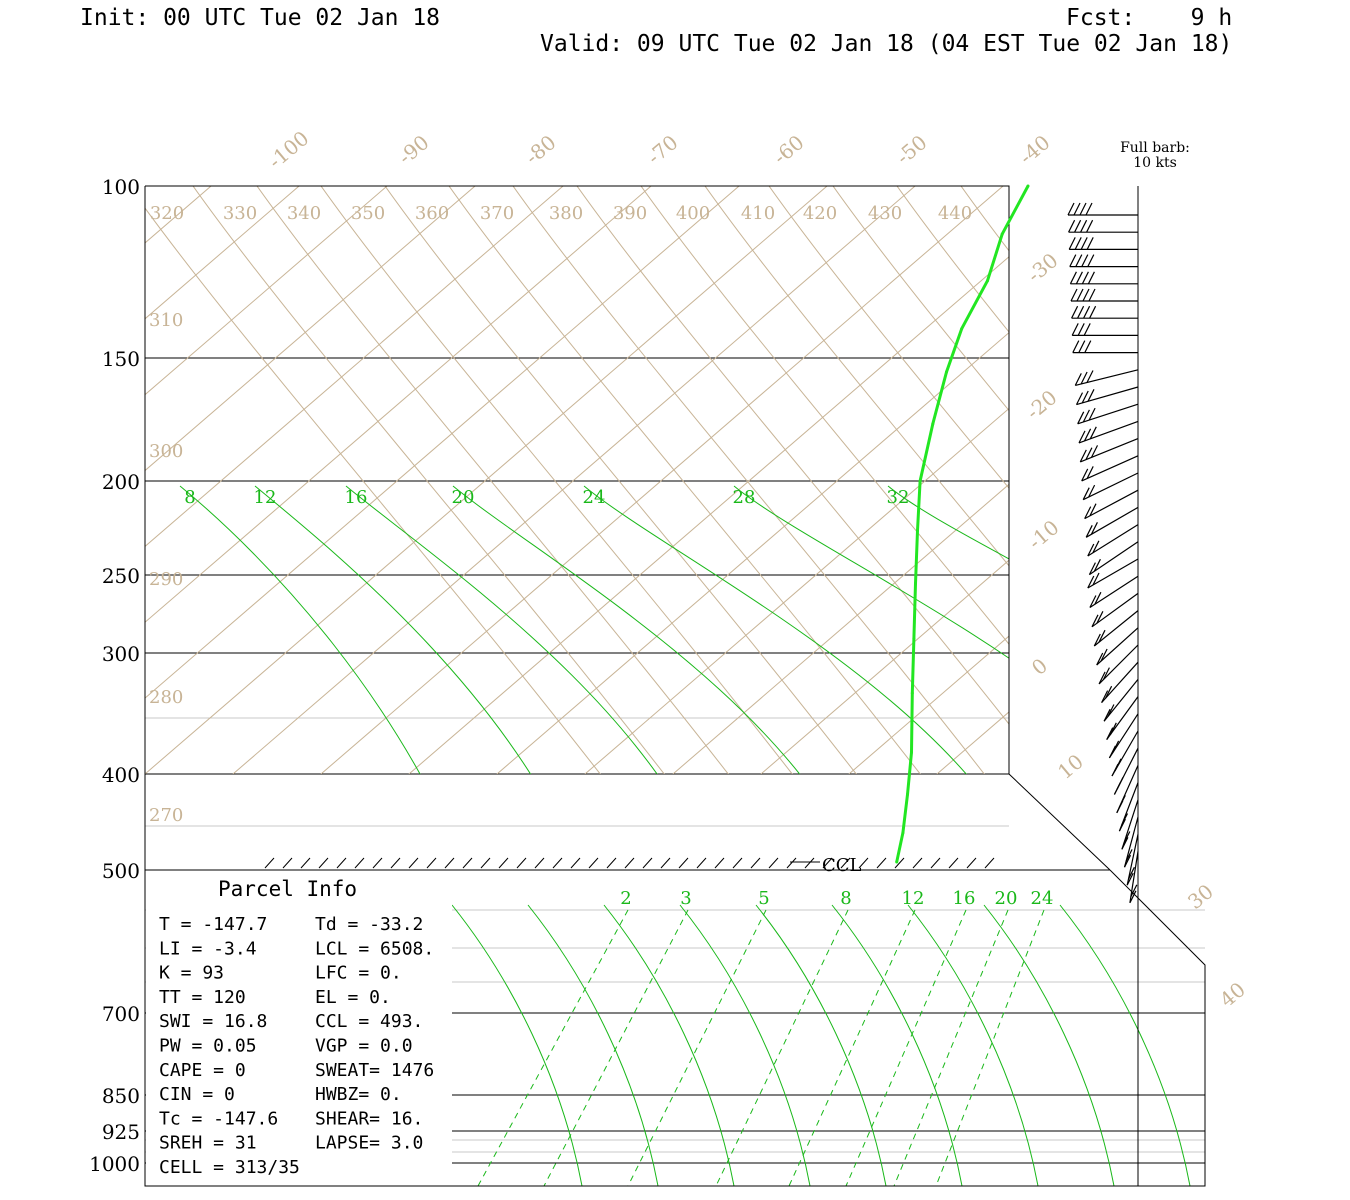 The height and width of the screenshot is (1200, 1350). Describe the element at coordinates (964, 898) in the screenshot. I see `mixing-ratio-label: 16` at that location.